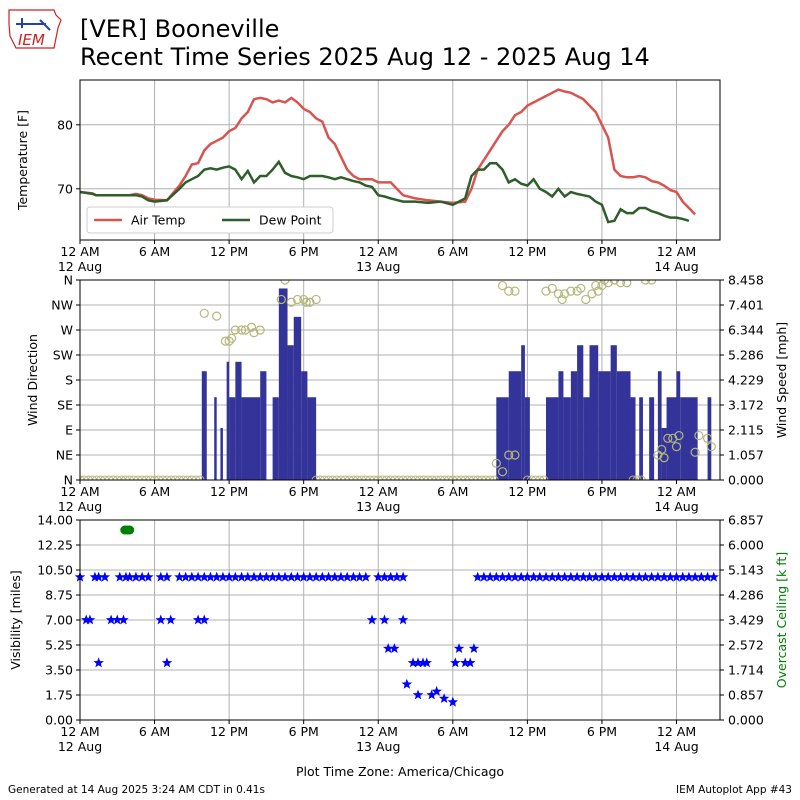 This screenshot has width=800, height=800. Describe the element at coordinates (22, 160) in the screenshot. I see `y-axis-label: Temperature [F]` at that location.